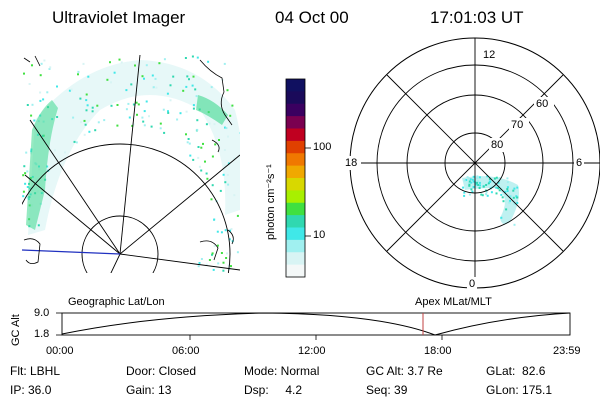 The image size is (600, 400). Describe the element at coordinates (116, 302) in the screenshot. I see `geo-label: Geographic Lat/Lon` at that location.